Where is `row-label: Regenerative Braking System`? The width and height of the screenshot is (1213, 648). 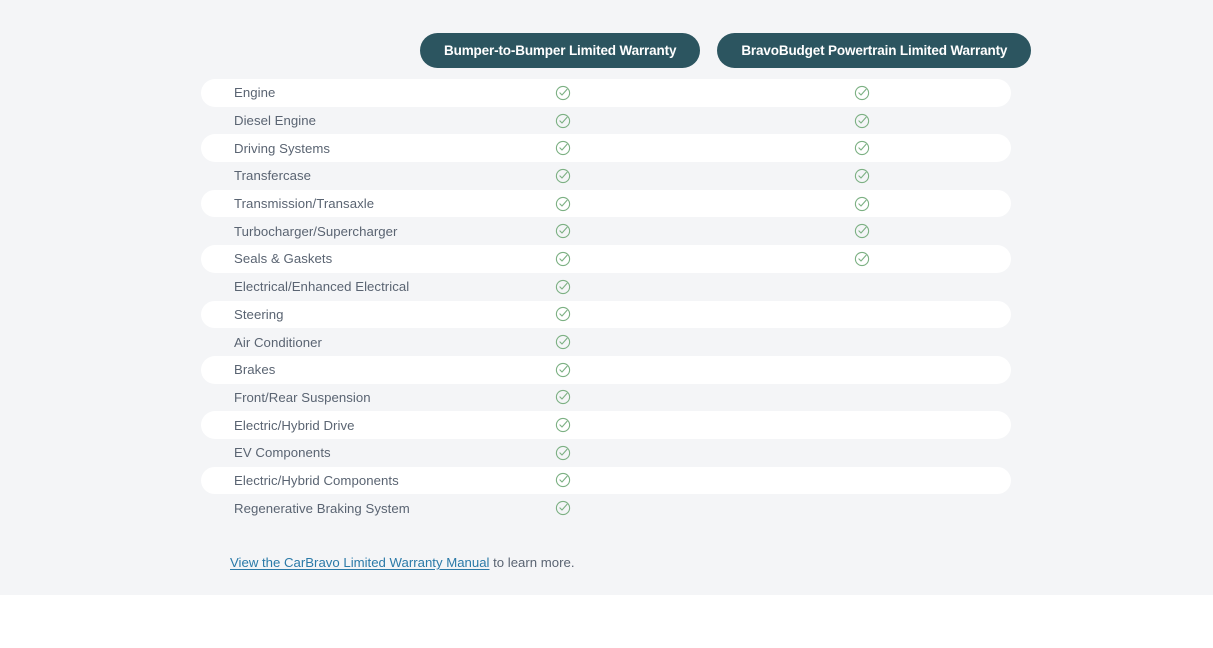
row-label: Regenerative Braking System is located at coordinates (322, 508).